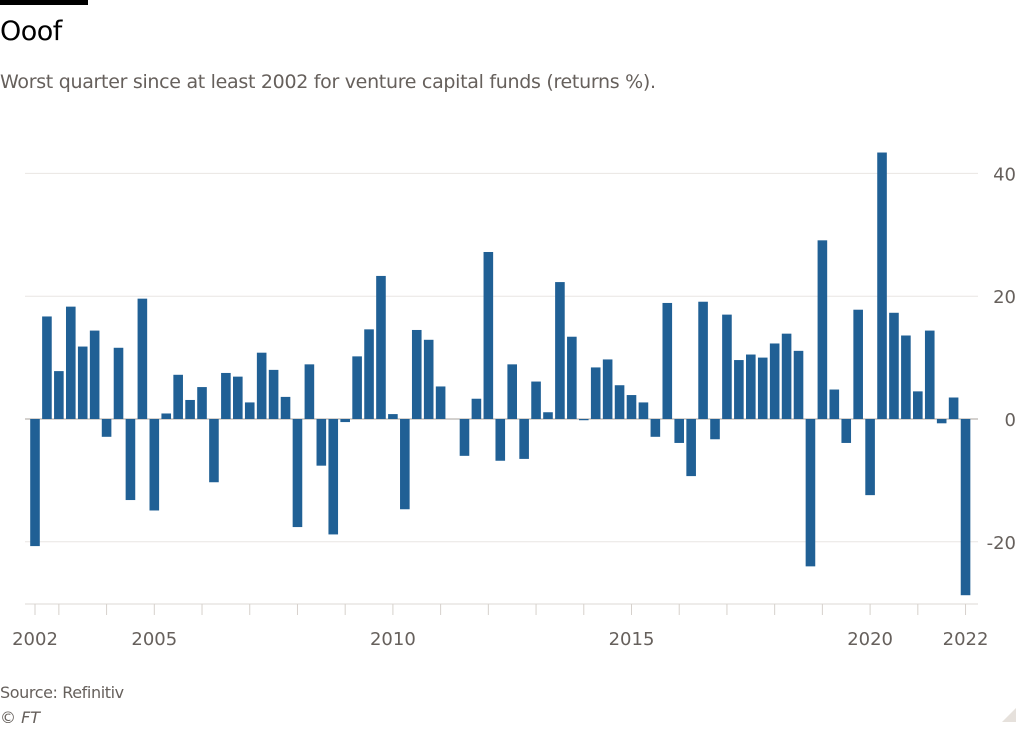  I want to click on bar-2010-q1, so click(393, 416).